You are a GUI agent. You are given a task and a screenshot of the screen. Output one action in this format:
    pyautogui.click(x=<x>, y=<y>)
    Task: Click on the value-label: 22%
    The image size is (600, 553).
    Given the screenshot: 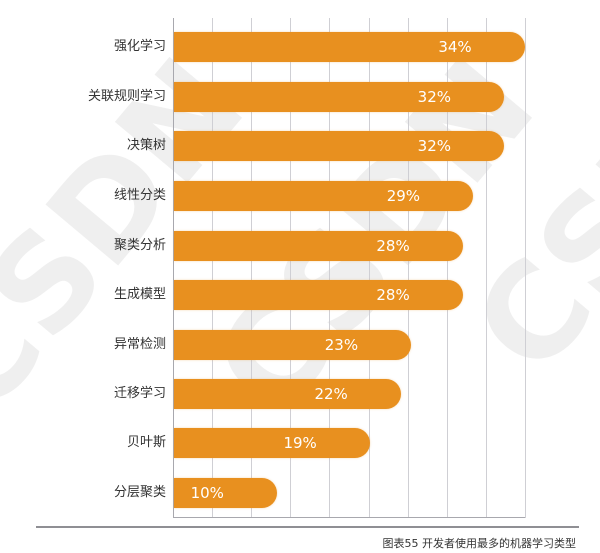 What is the action you would take?
    pyautogui.click(x=331, y=394)
    